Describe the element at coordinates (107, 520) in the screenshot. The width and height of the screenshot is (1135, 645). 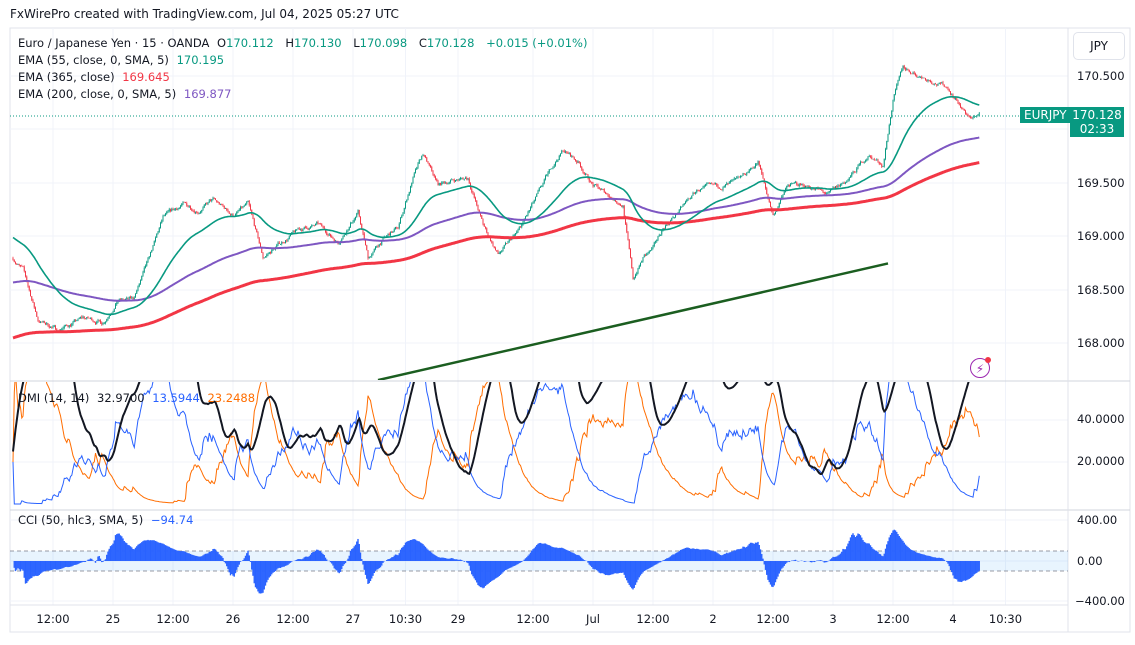
I see `cci-legend: CCI (50, hlc3, SMA, 5) −94.74` at that location.